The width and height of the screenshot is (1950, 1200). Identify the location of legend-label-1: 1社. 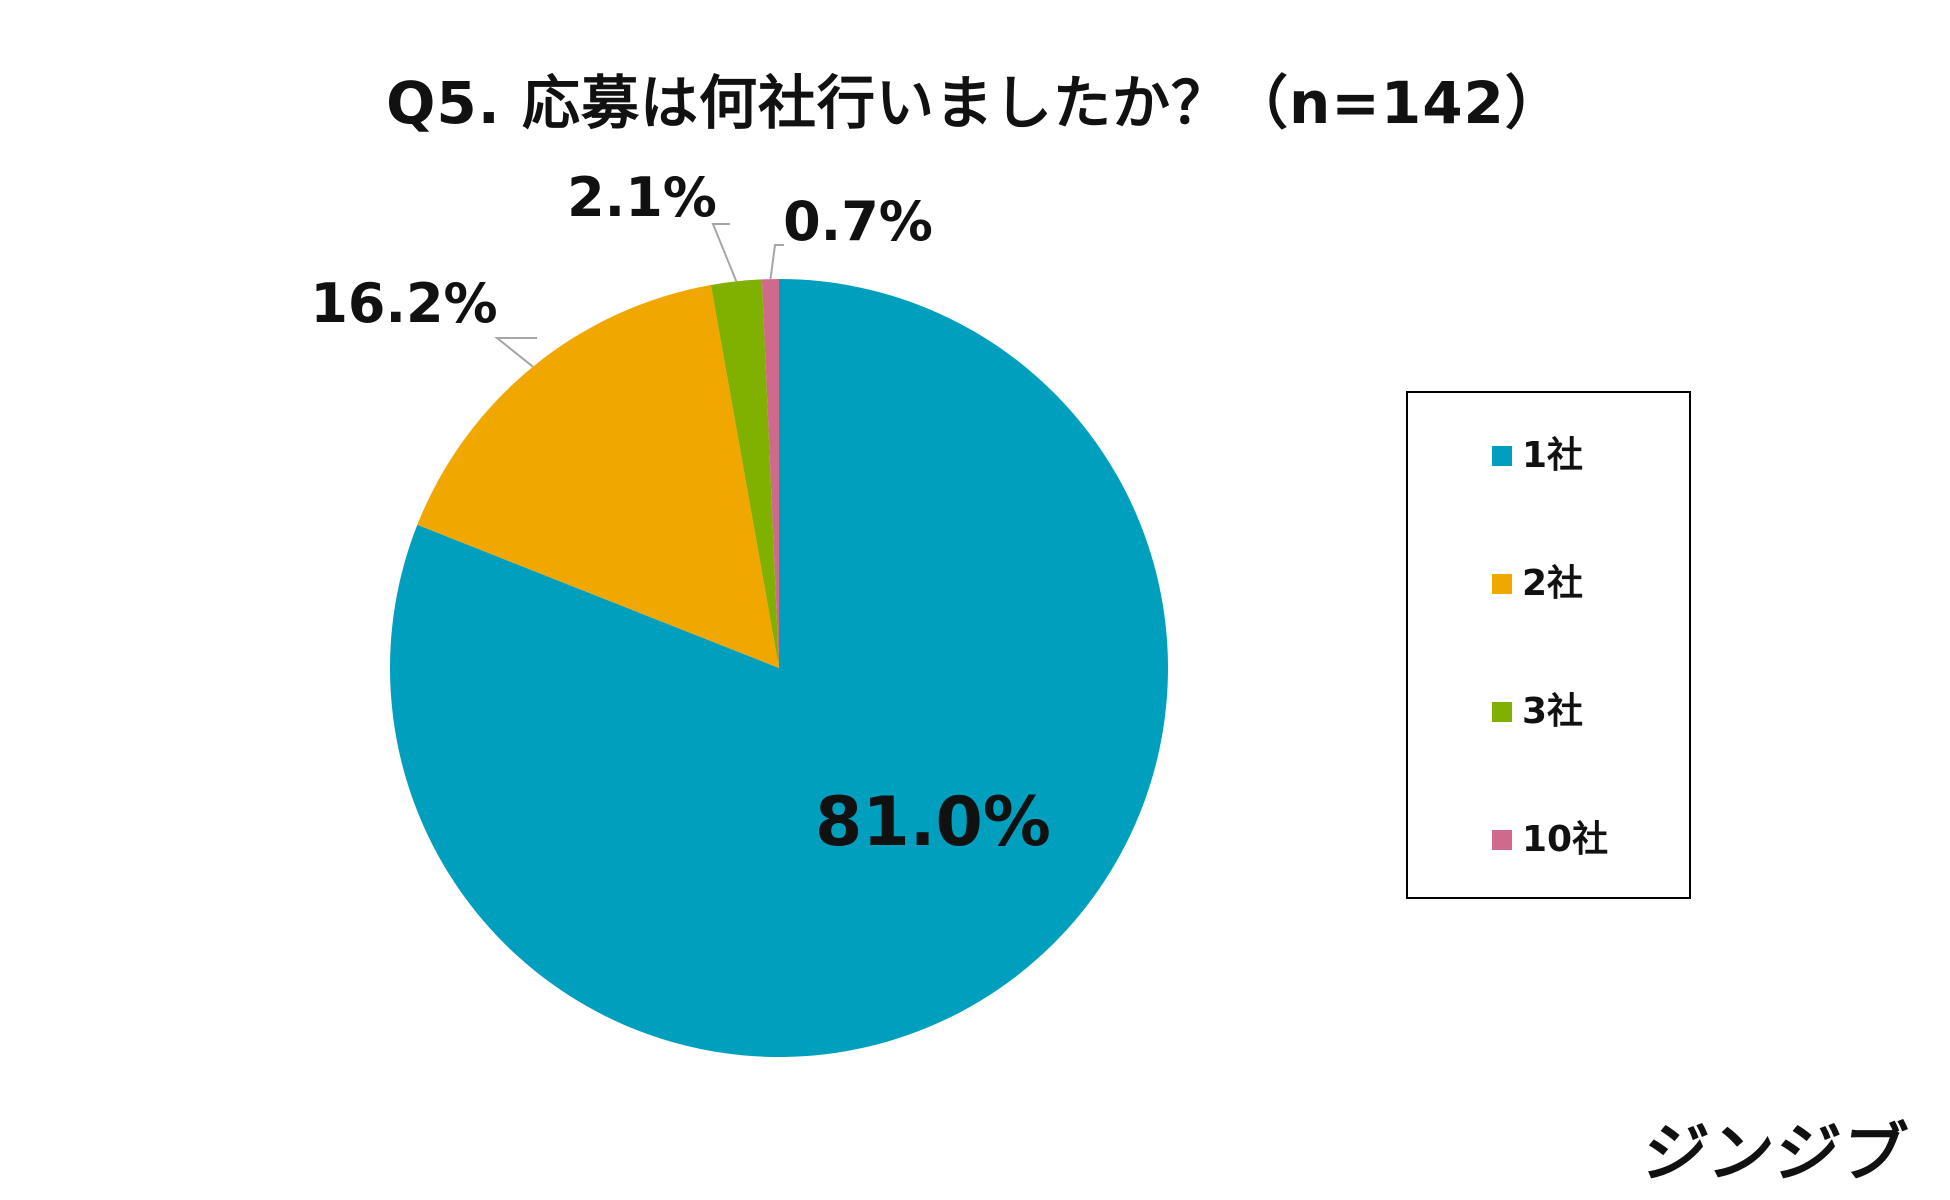
(1553, 455).